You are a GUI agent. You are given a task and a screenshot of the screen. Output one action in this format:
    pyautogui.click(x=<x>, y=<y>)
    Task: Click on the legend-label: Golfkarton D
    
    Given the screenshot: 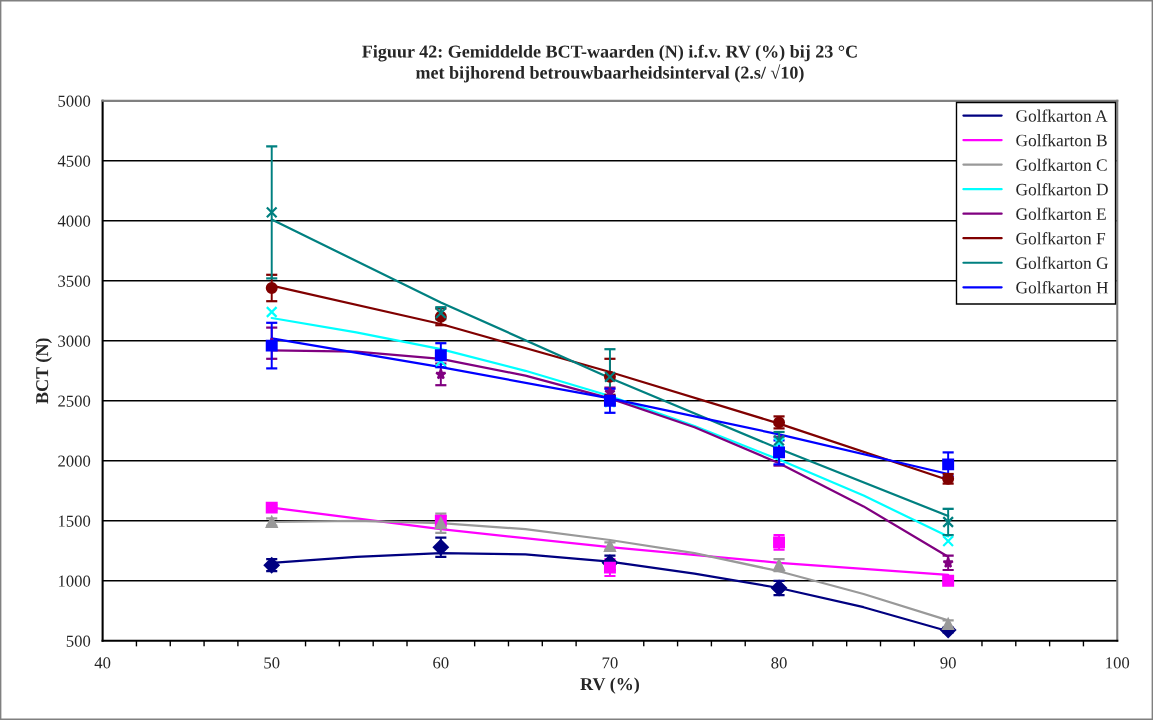 What is the action you would take?
    pyautogui.click(x=1062, y=189)
    